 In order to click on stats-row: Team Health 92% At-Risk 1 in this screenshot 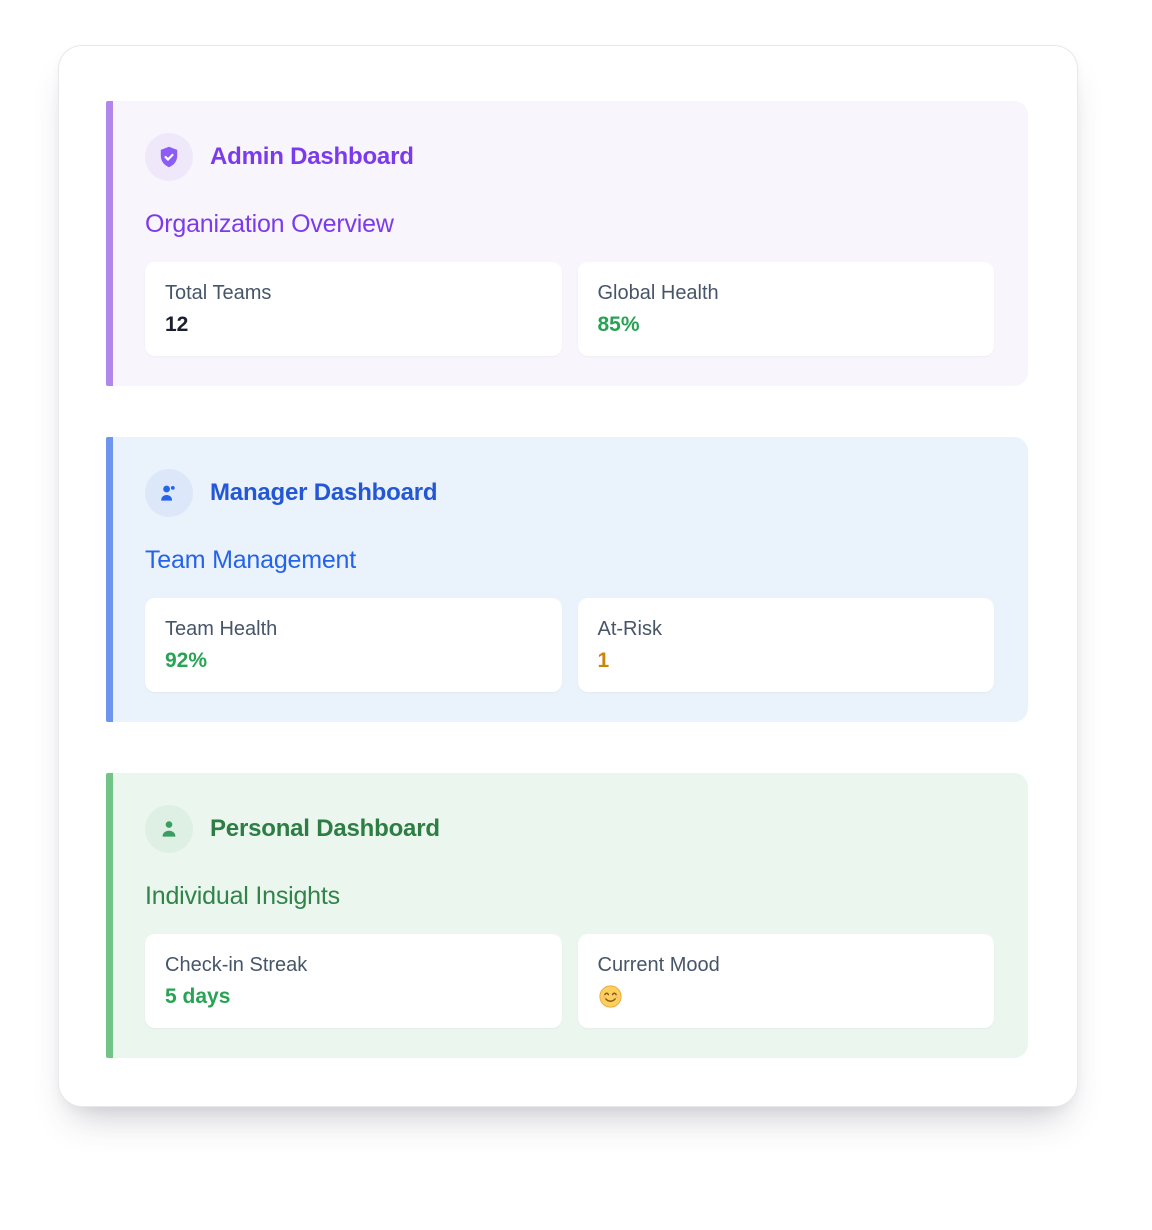, I will do `click(569, 645)`.